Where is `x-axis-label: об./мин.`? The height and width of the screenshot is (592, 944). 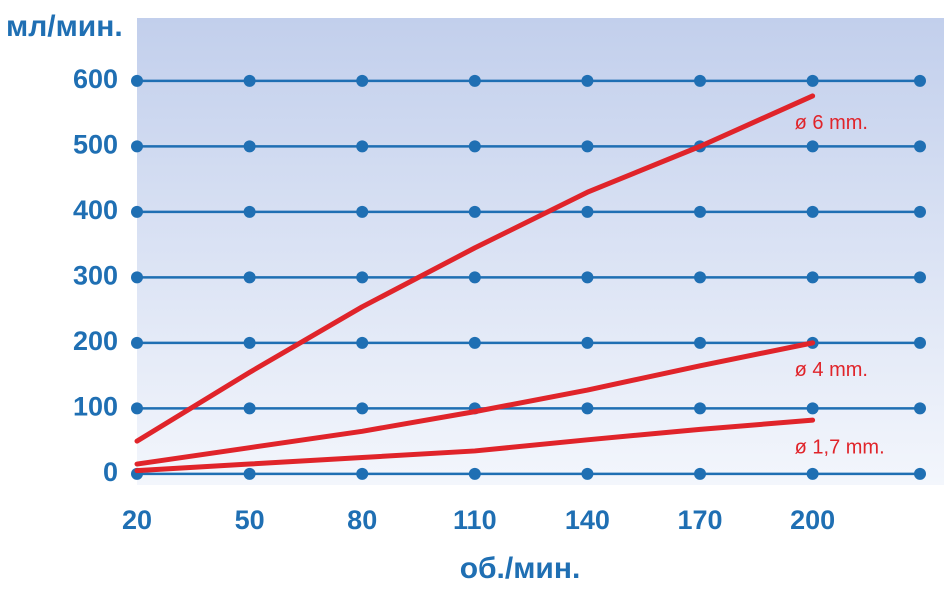 x-axis-label: об./мин. is located at coordinates (520, 568).